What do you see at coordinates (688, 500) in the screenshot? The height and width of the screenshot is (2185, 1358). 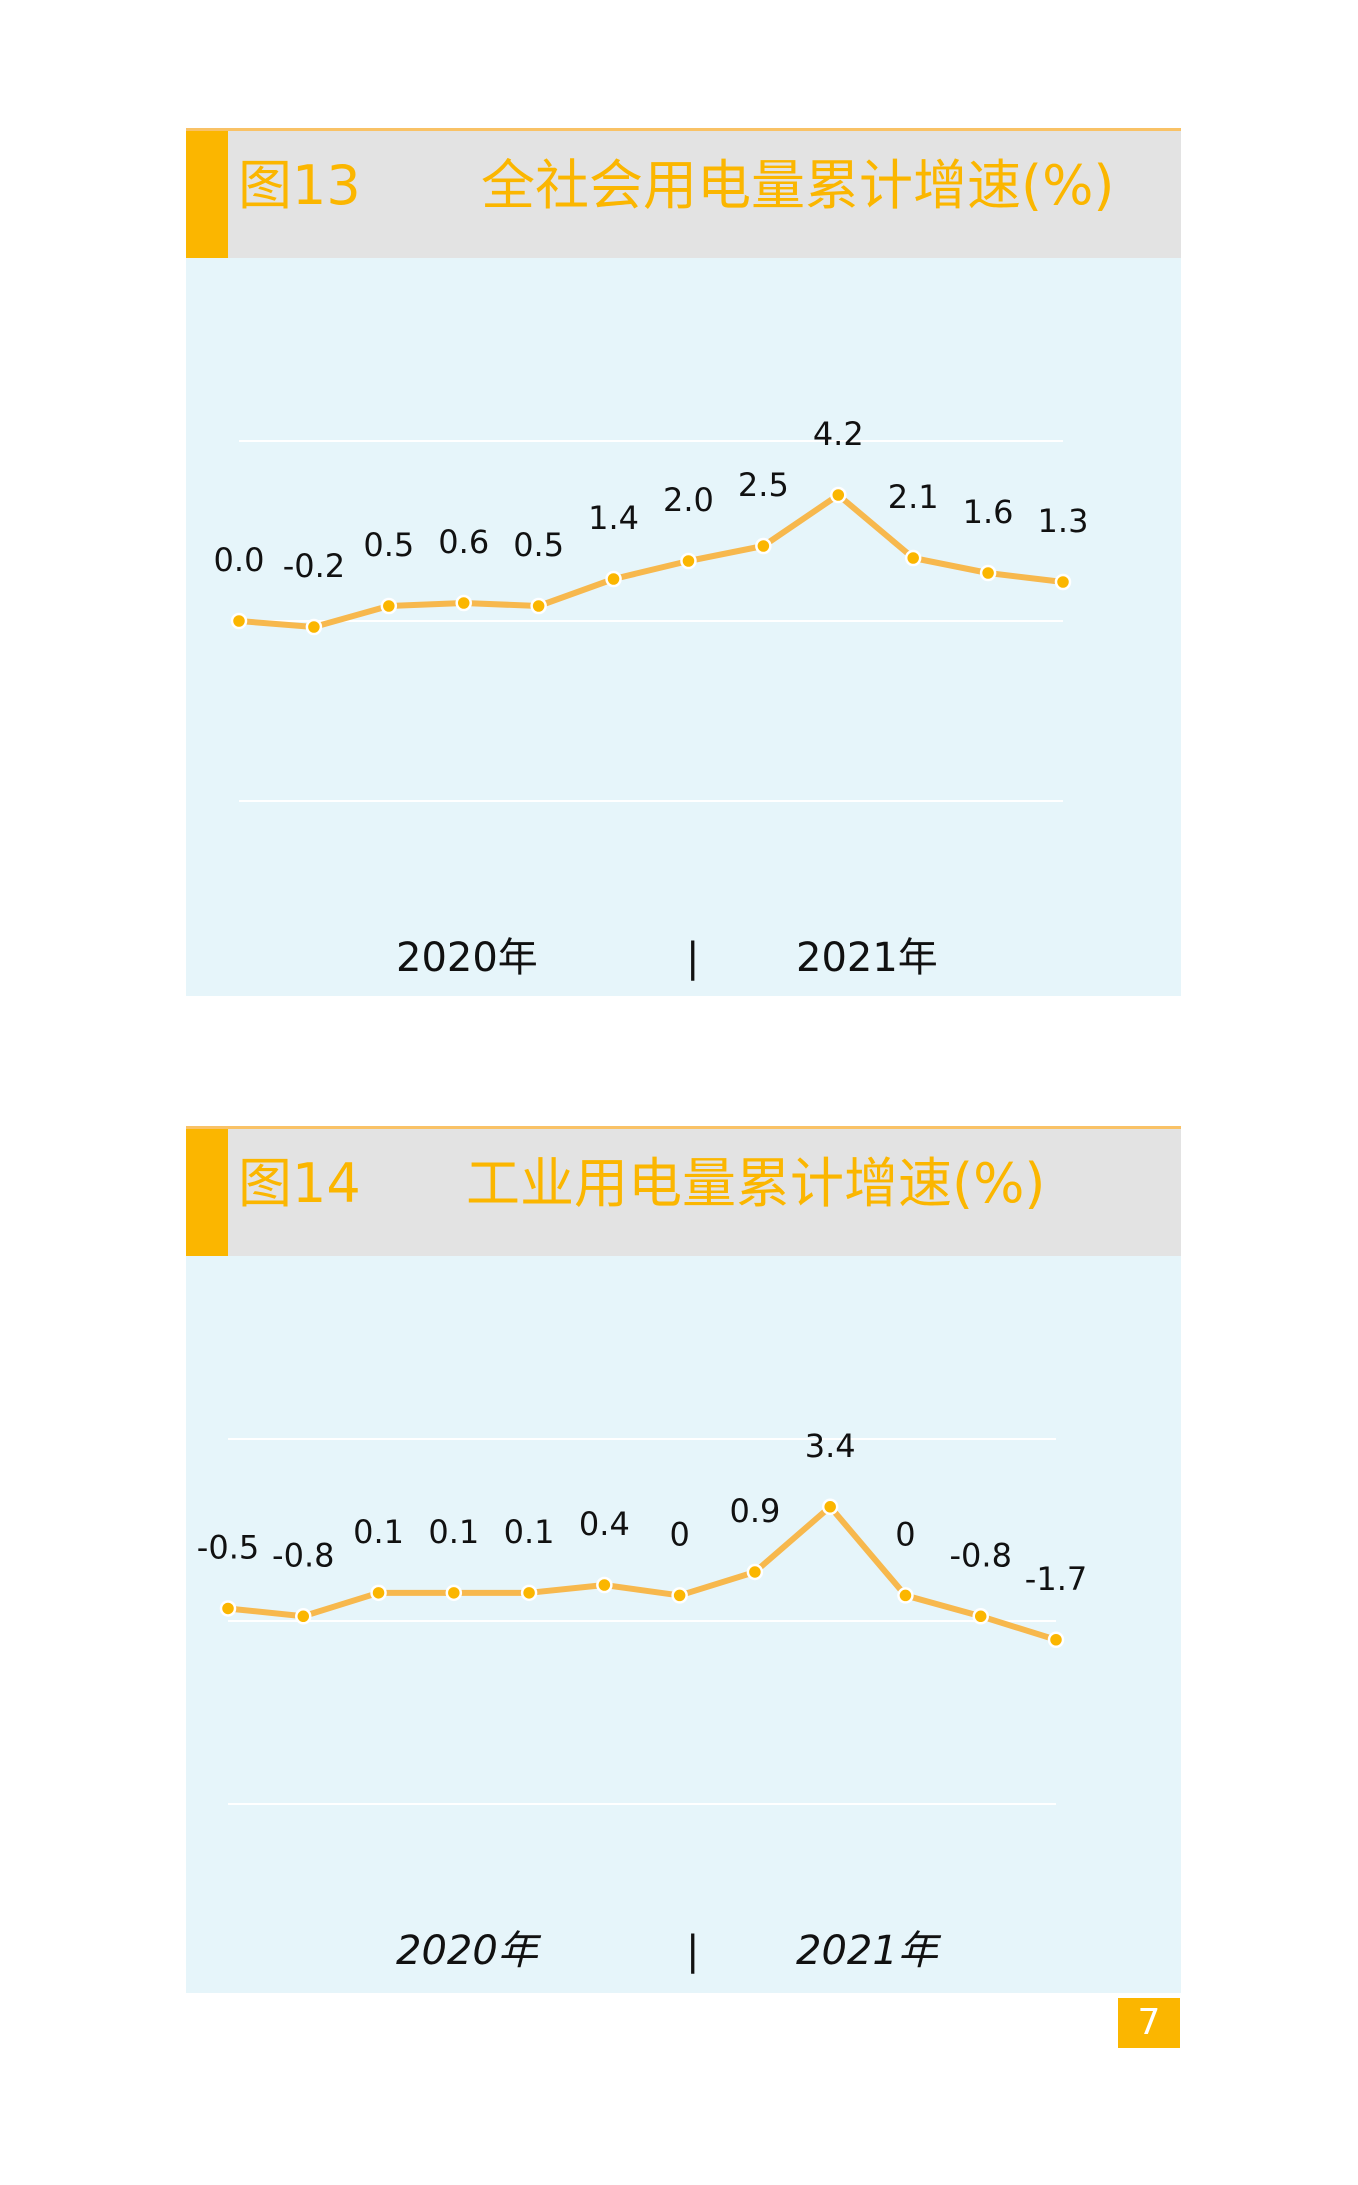 I see `data-label: 2.0` at bounding box center [688, 500].